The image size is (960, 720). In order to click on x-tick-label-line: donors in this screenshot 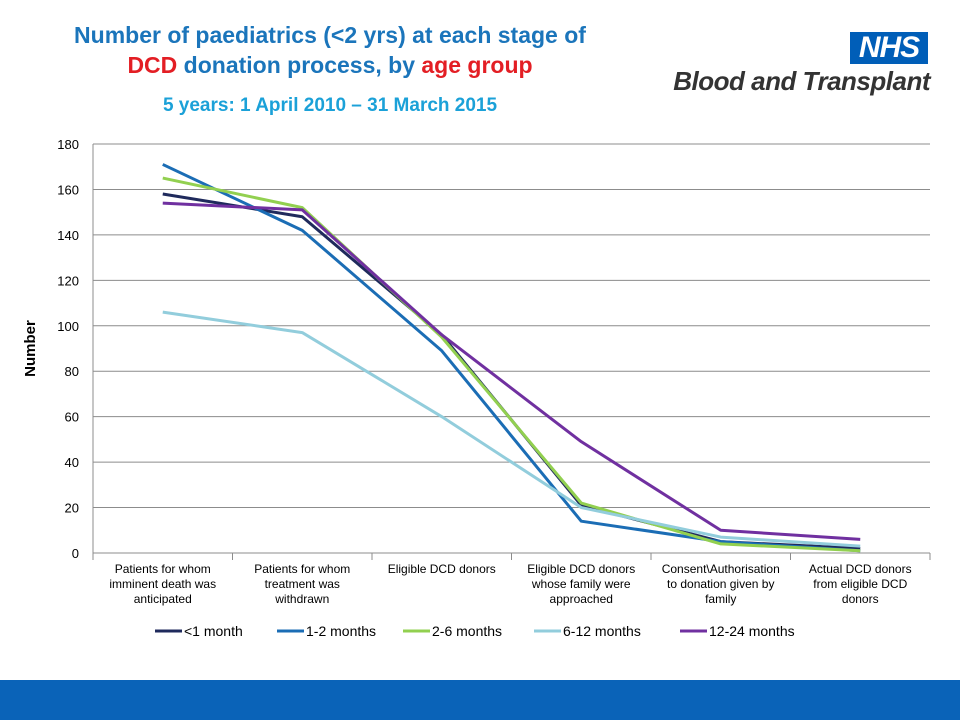, I will do `click(860, 599)`.